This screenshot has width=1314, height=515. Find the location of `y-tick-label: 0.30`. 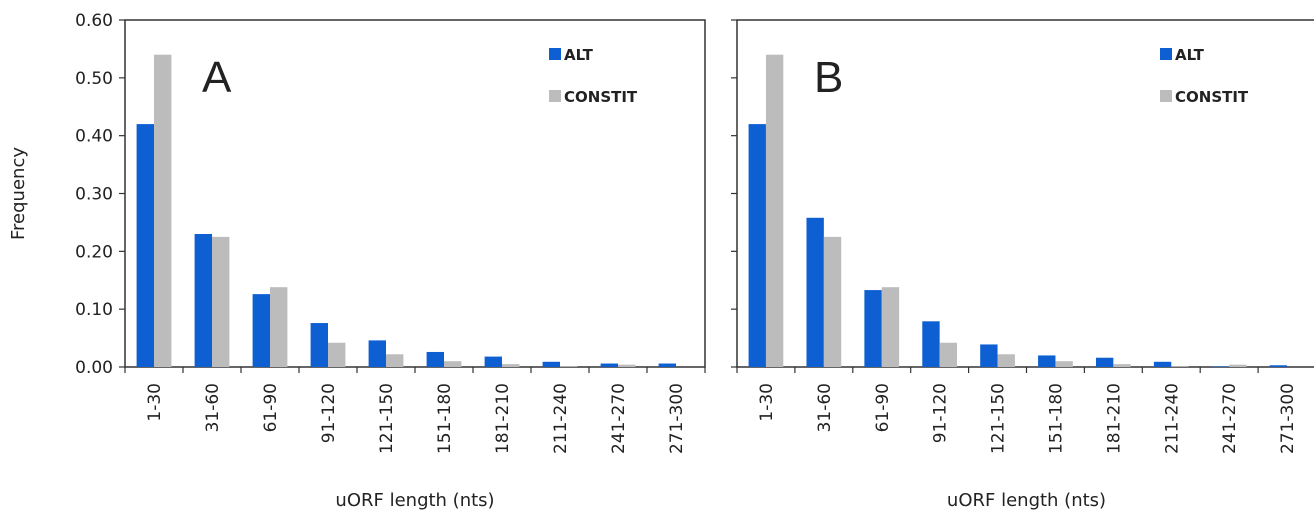

y-tick-label: 0.30 is located at coordinates (94, 195).